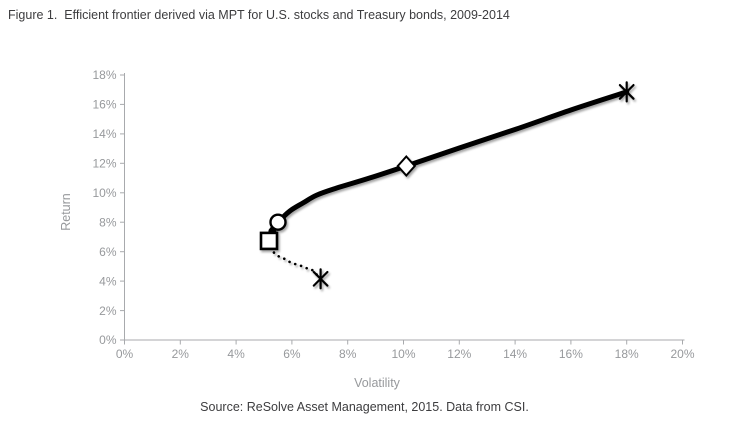 The image size is (729, 439). Describe the element at coordinates (682, 354) in the screenshot. I see `x-tick-label: 20%` at that location.